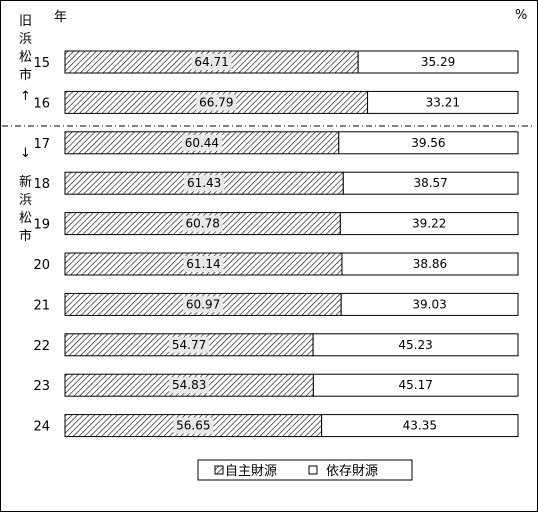 Image resolution: width=538 pixels, height=512 pixels. Describe the element at coordinates (60, 17) in the screenshot. I see `year-unit-label: 年` at that location.